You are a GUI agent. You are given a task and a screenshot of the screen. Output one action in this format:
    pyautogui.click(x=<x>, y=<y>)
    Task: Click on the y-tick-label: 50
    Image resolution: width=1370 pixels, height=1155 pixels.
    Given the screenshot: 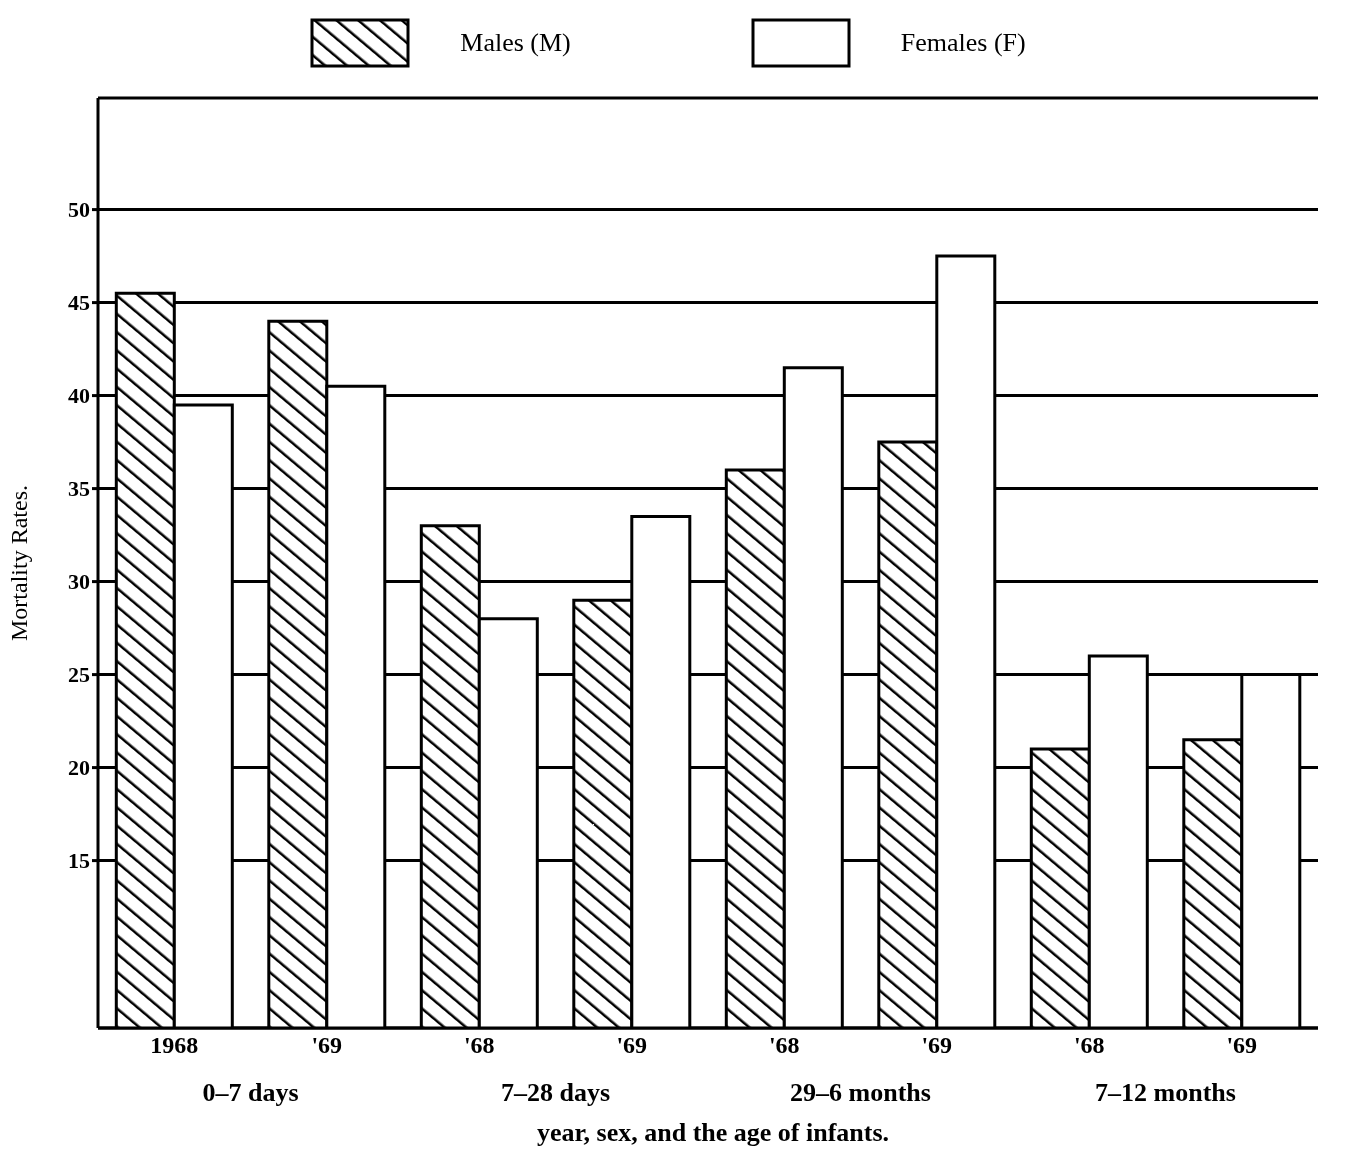 What is the action you would take?
    pyautogui.click(x=79, y=210)
    